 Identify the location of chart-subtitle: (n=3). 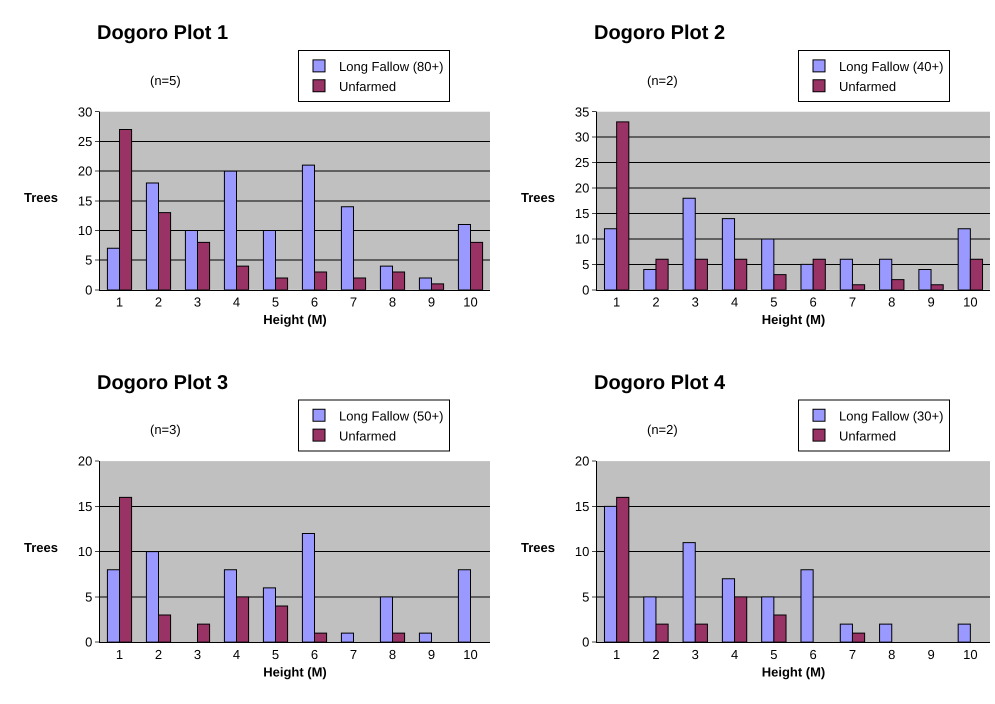
(165, 429).